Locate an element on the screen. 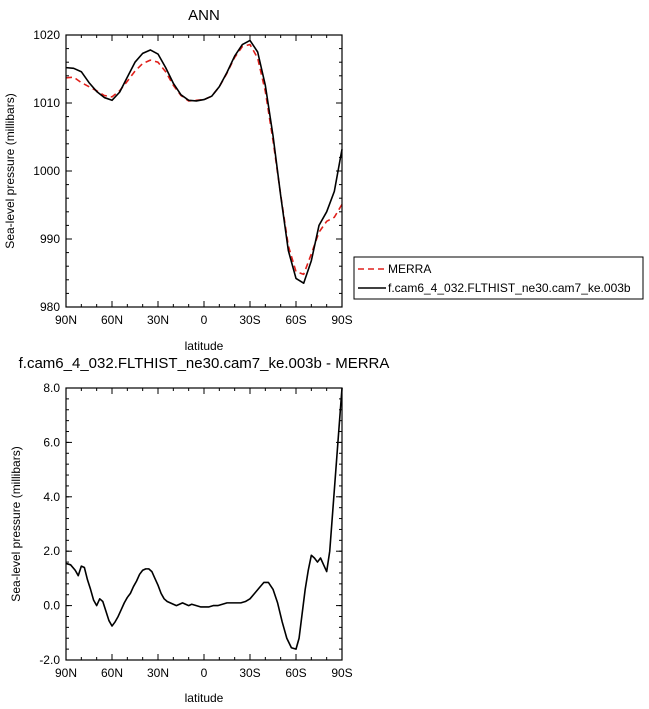 Image resolution: width=649 pixels, height=709 pixels. y-tick-label-bottom: -2.0 is located at coordinates (49, 660).